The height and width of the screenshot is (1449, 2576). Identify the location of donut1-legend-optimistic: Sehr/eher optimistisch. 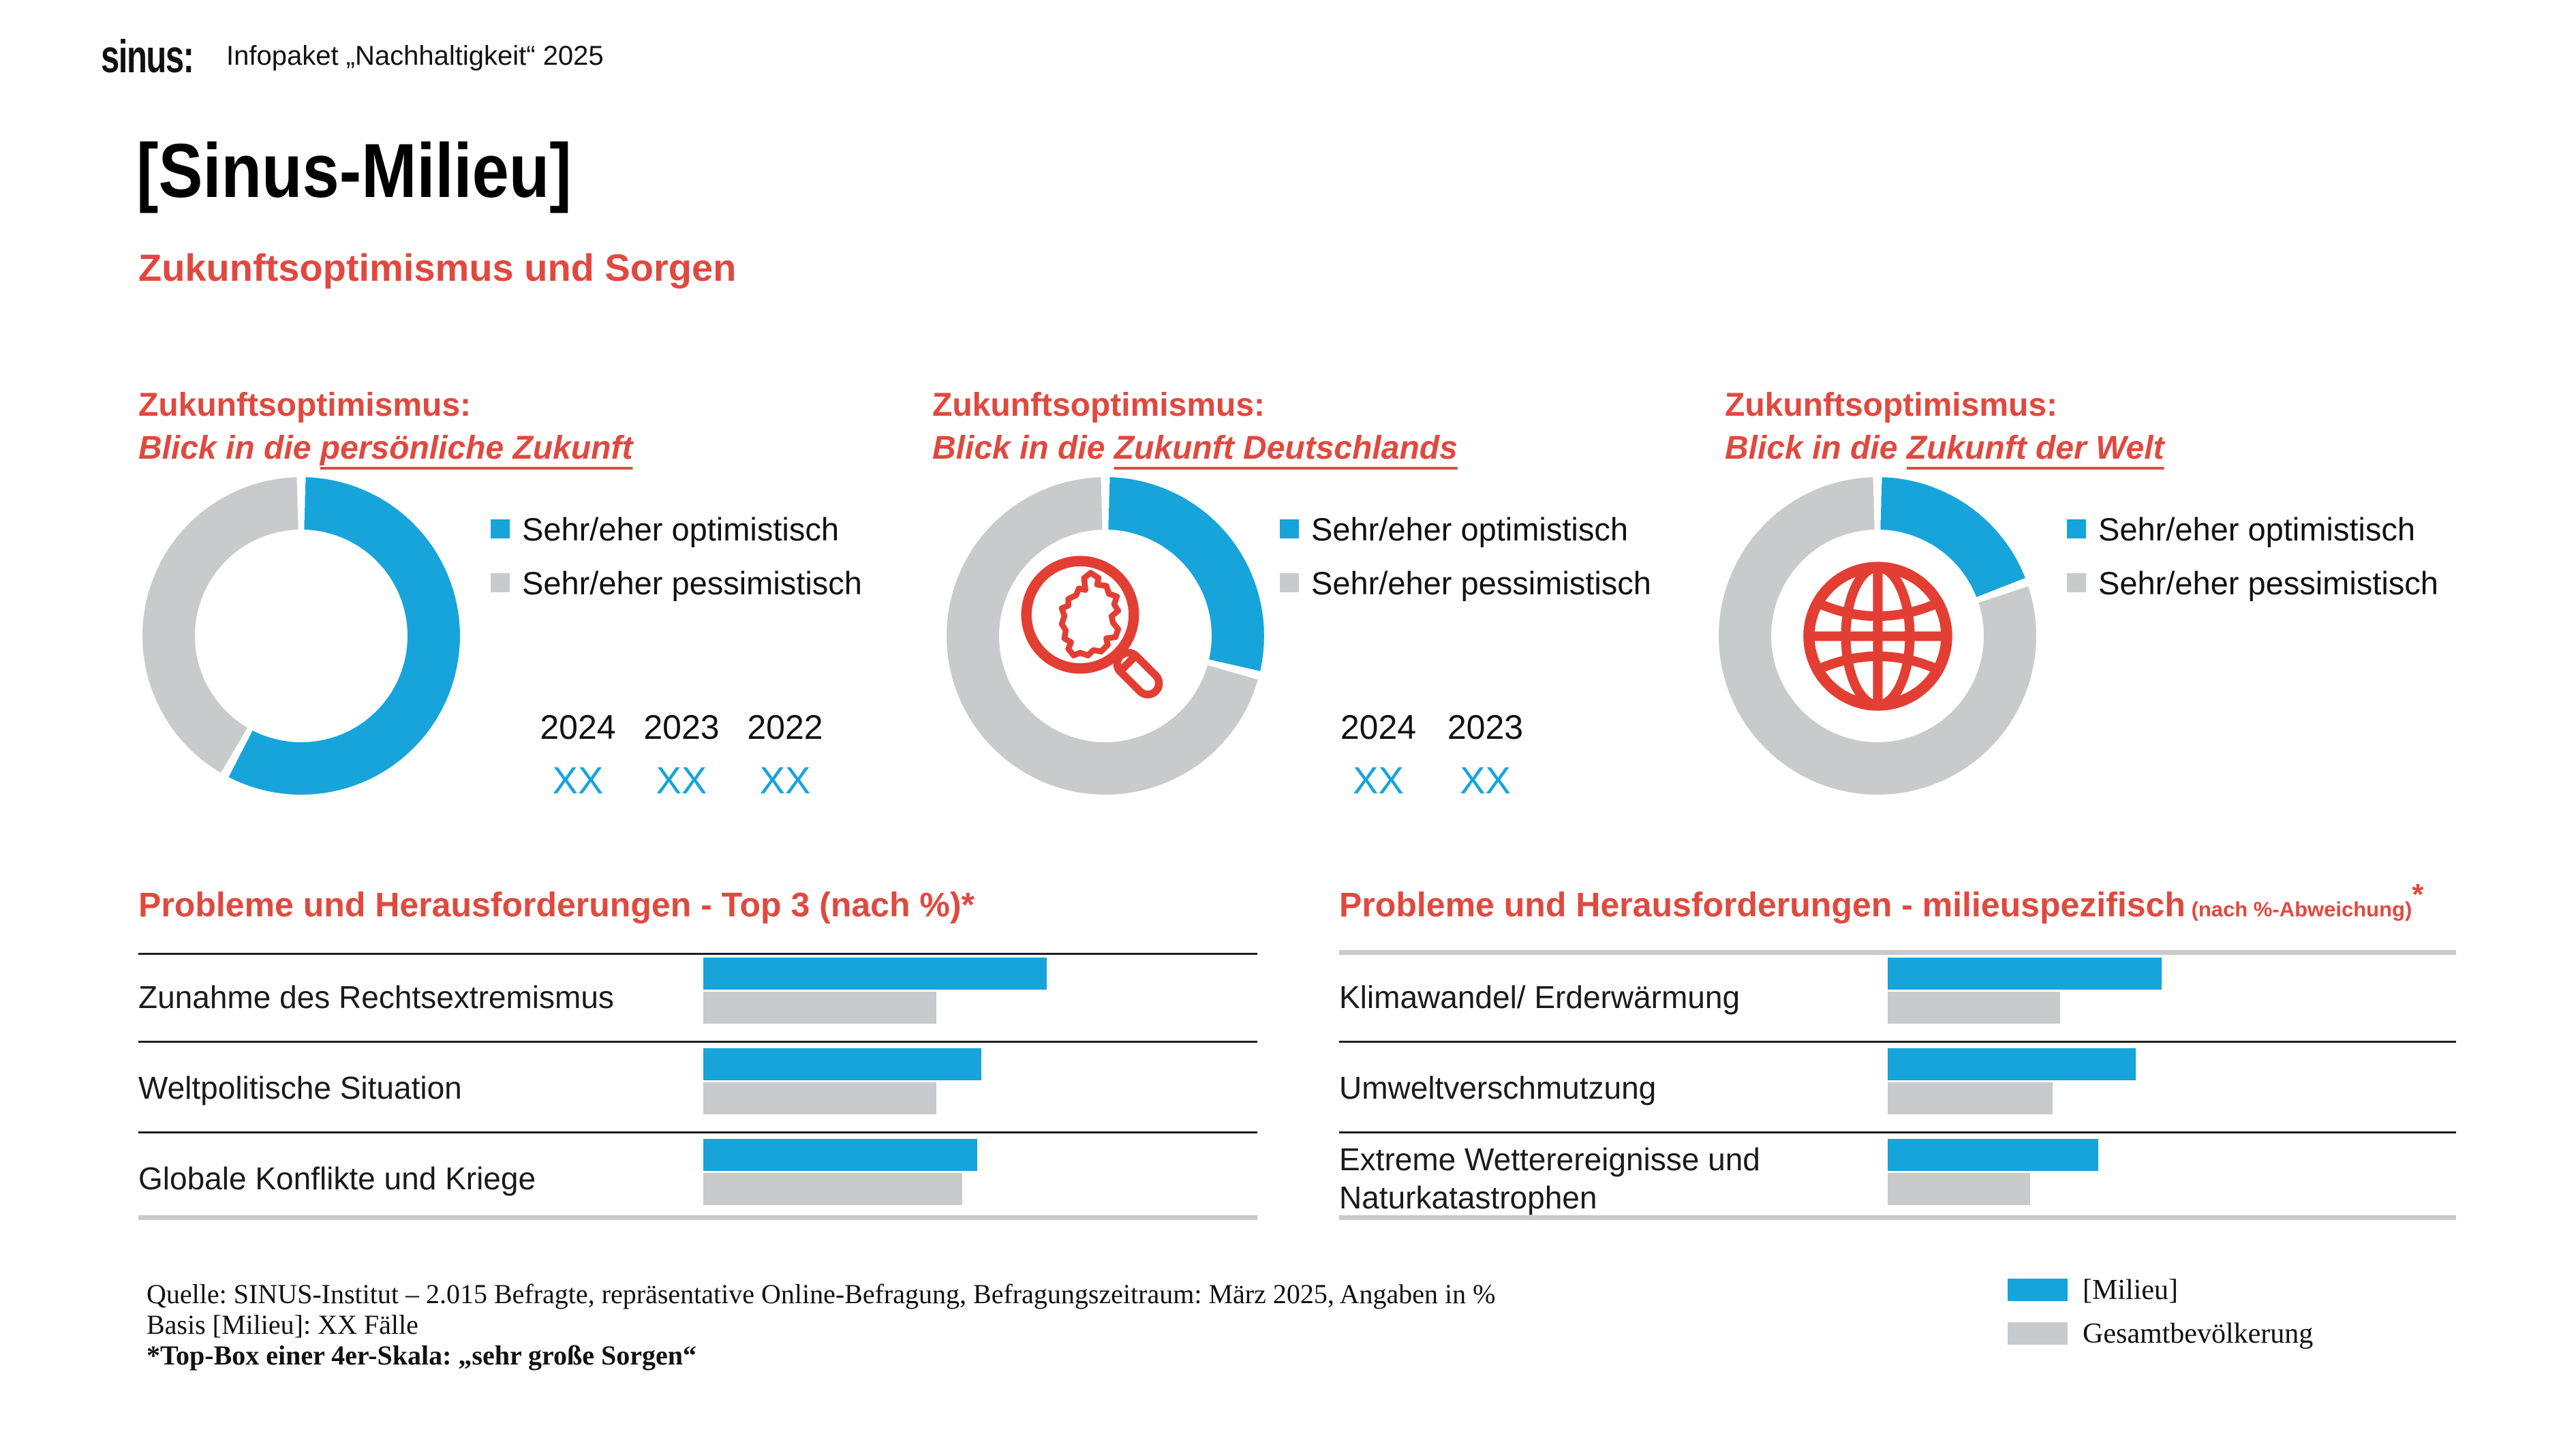
(676, 529).